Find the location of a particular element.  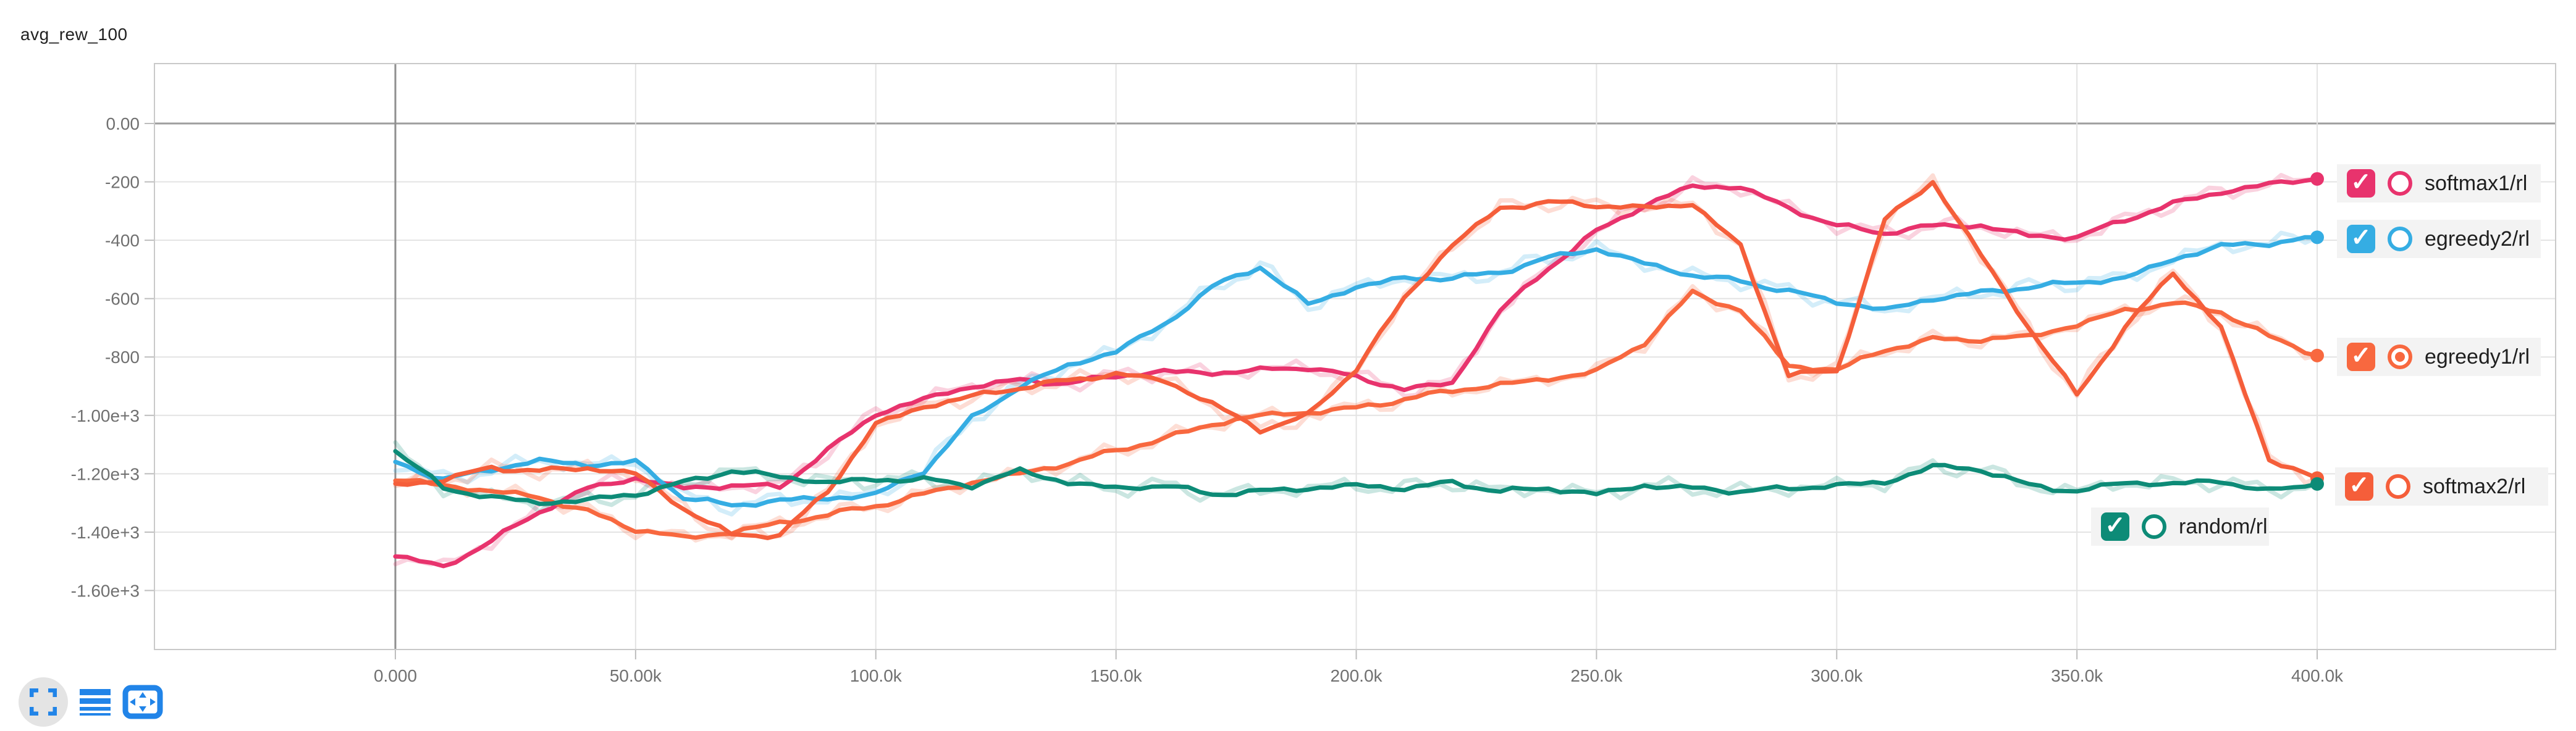

y-tick-label: 0.00 is located at coordinates (123, 123).